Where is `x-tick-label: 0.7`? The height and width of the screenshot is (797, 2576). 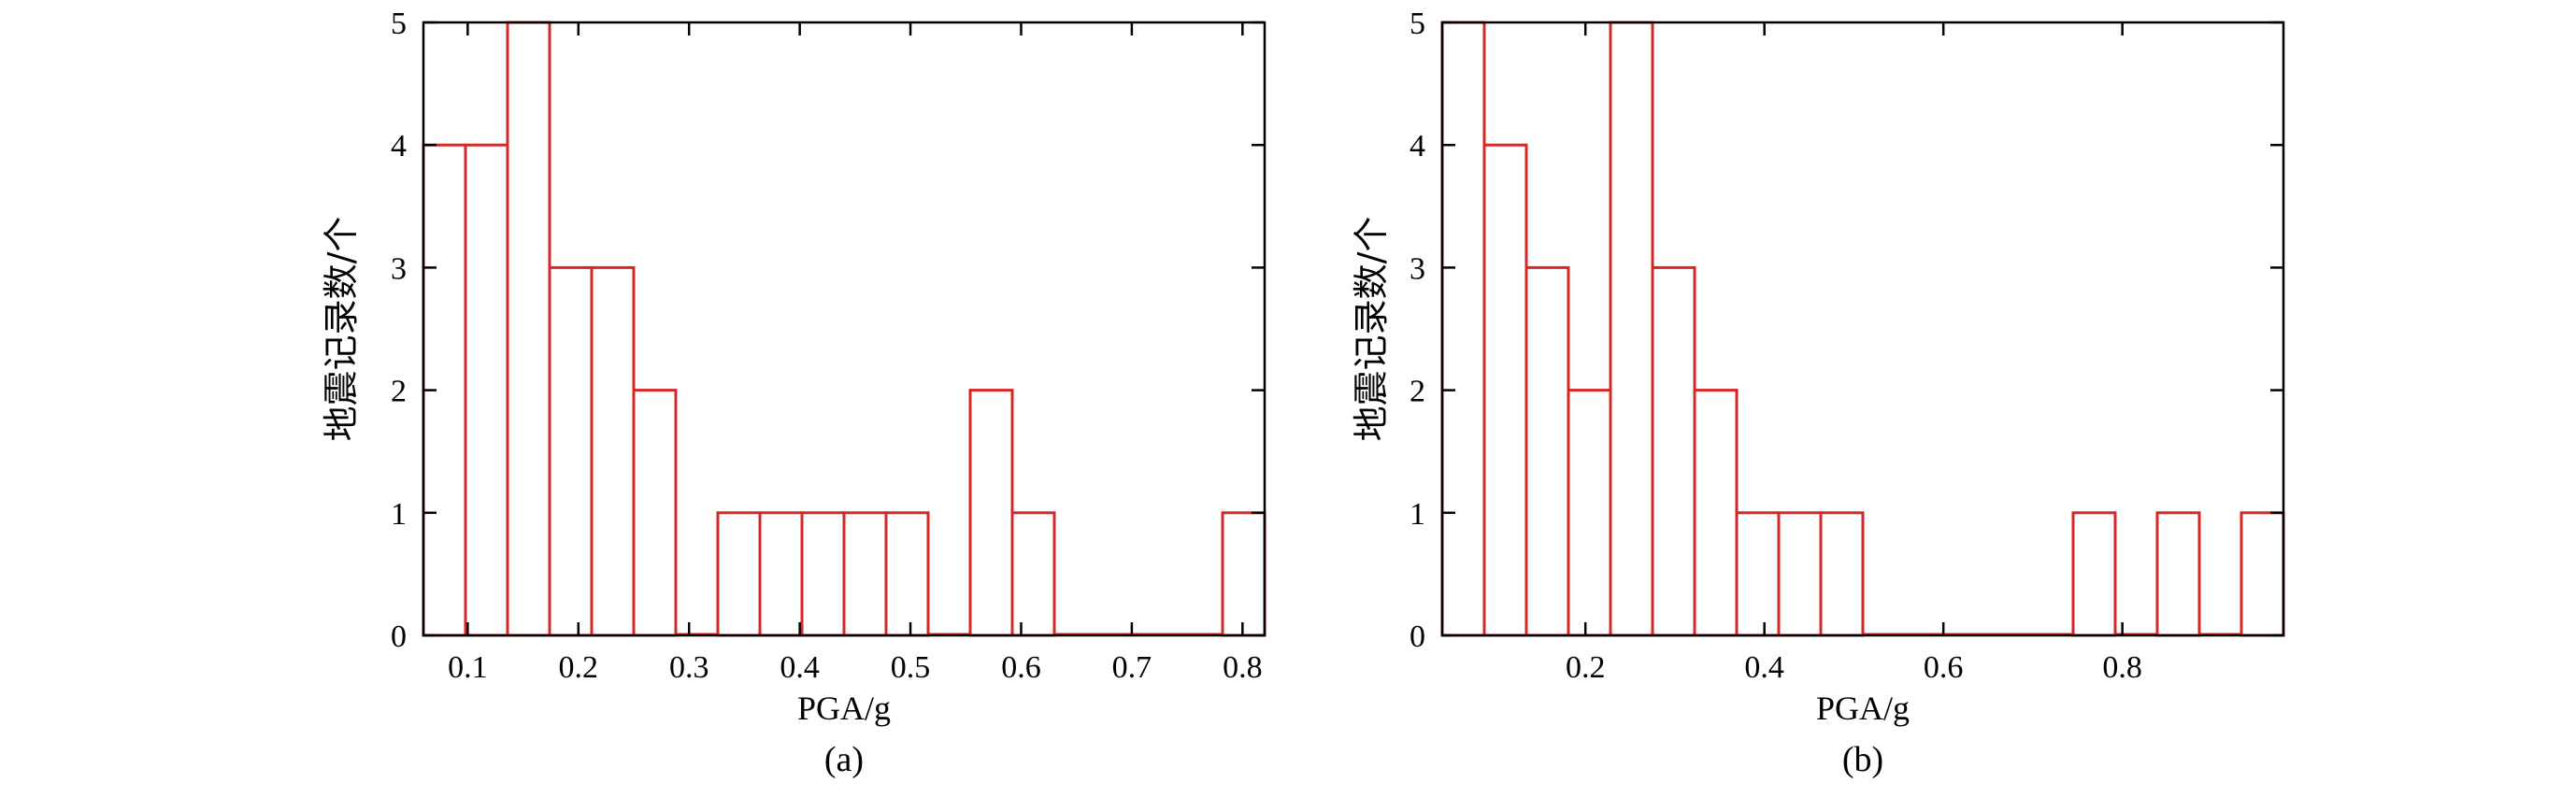 x-tick-label: 0.7 is located at coordinates (1132, 667).